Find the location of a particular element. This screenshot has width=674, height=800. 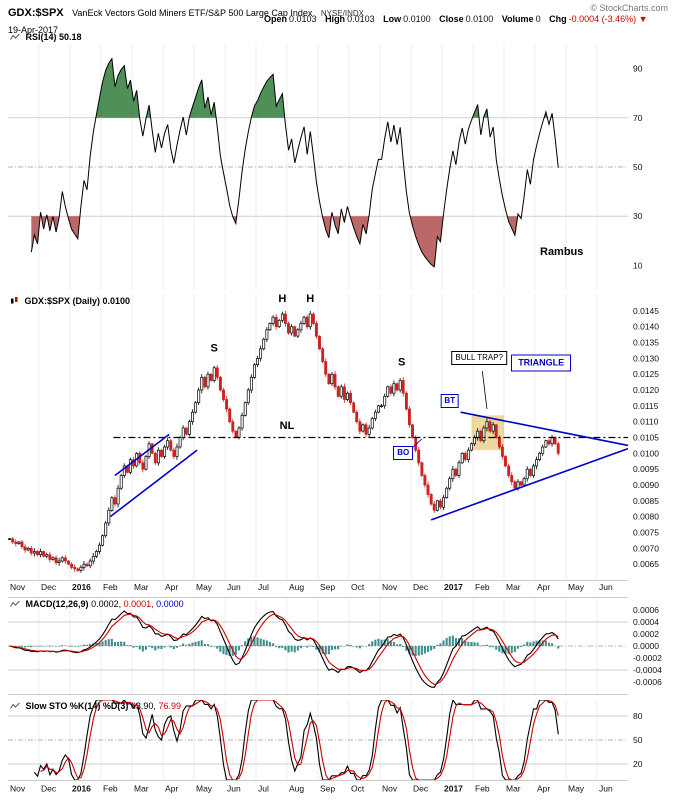

svg-text: 0.0004 is located at coordinates (646, 622).